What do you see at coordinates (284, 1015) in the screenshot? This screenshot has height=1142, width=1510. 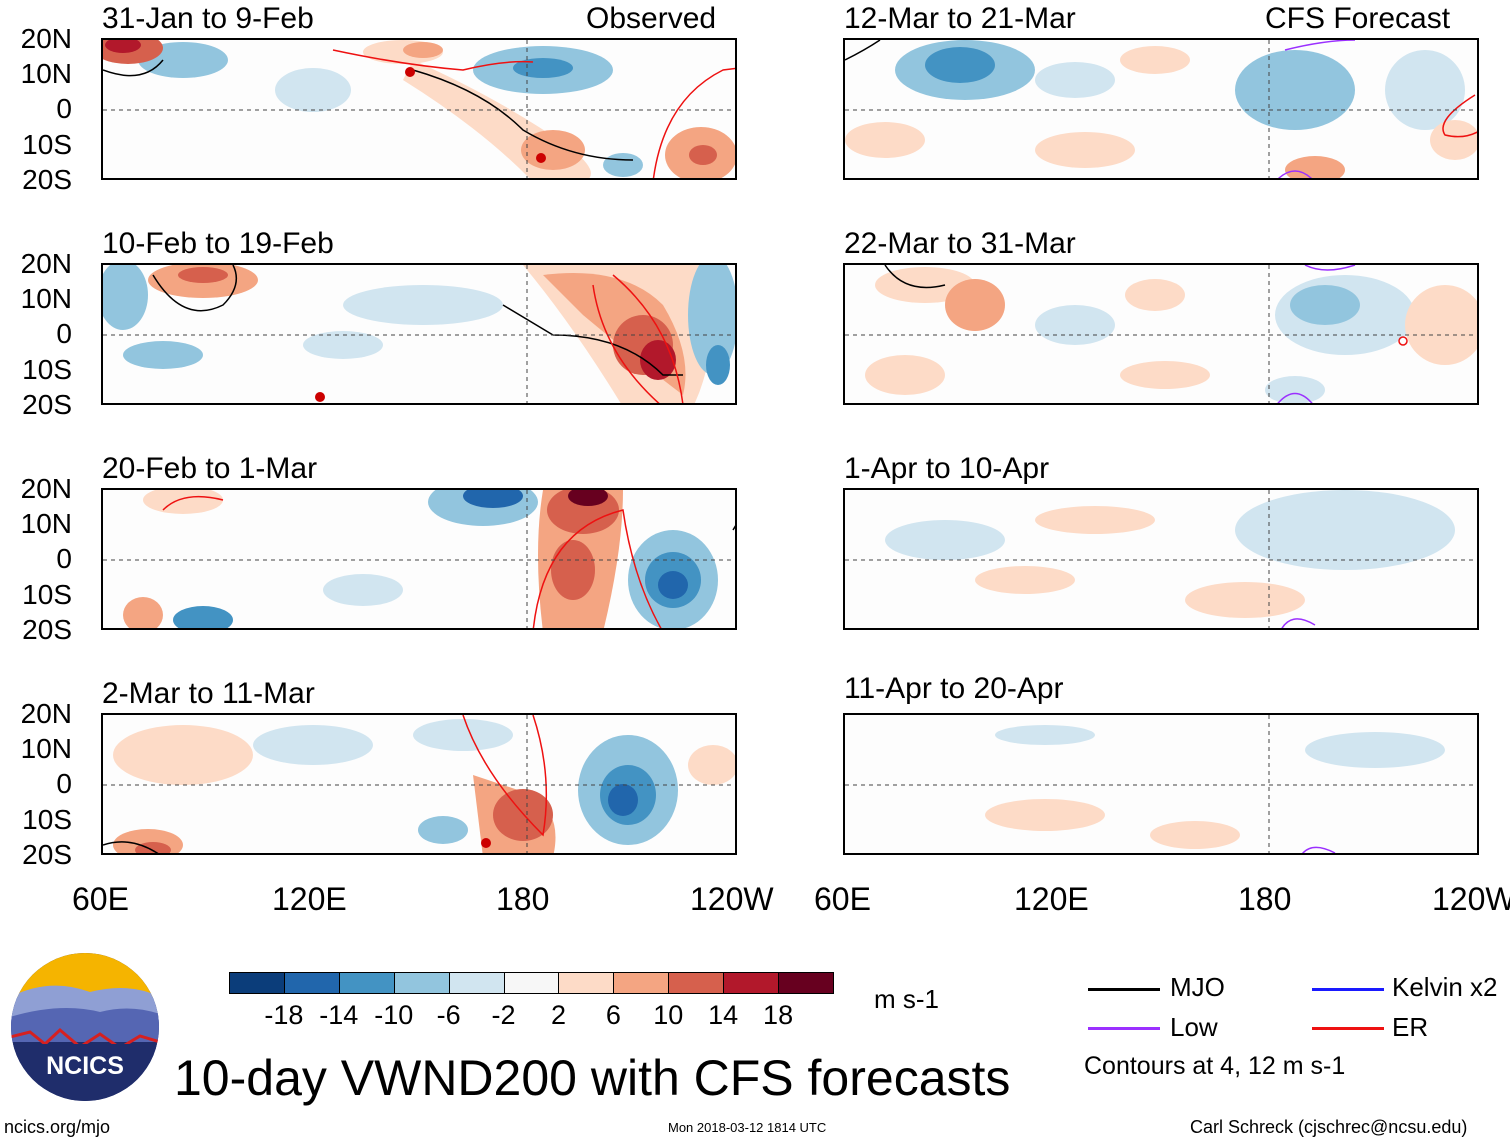 I see `colorbar-label: -18` at bounding box center [284, 1015].